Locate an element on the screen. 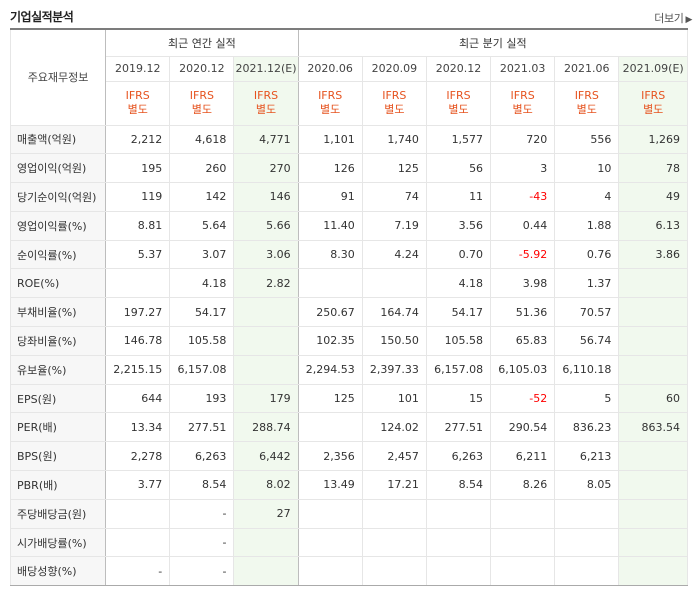 This screenshot has width=698, height=593. annual-period-1: 2020.12 is located at coordinates (202, 68).